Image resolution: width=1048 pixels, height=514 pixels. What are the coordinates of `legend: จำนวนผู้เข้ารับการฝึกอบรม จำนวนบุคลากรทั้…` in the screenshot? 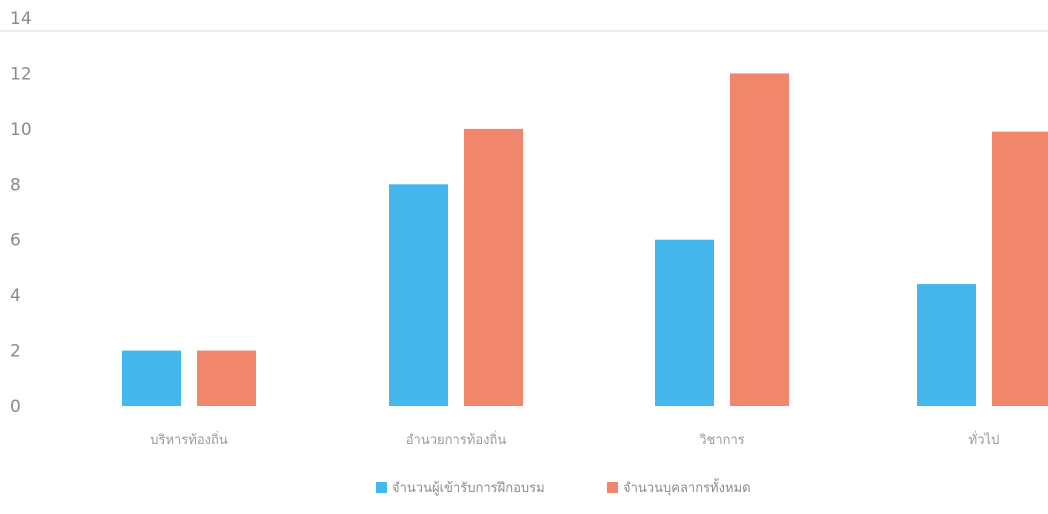 It's located at (563, 487).